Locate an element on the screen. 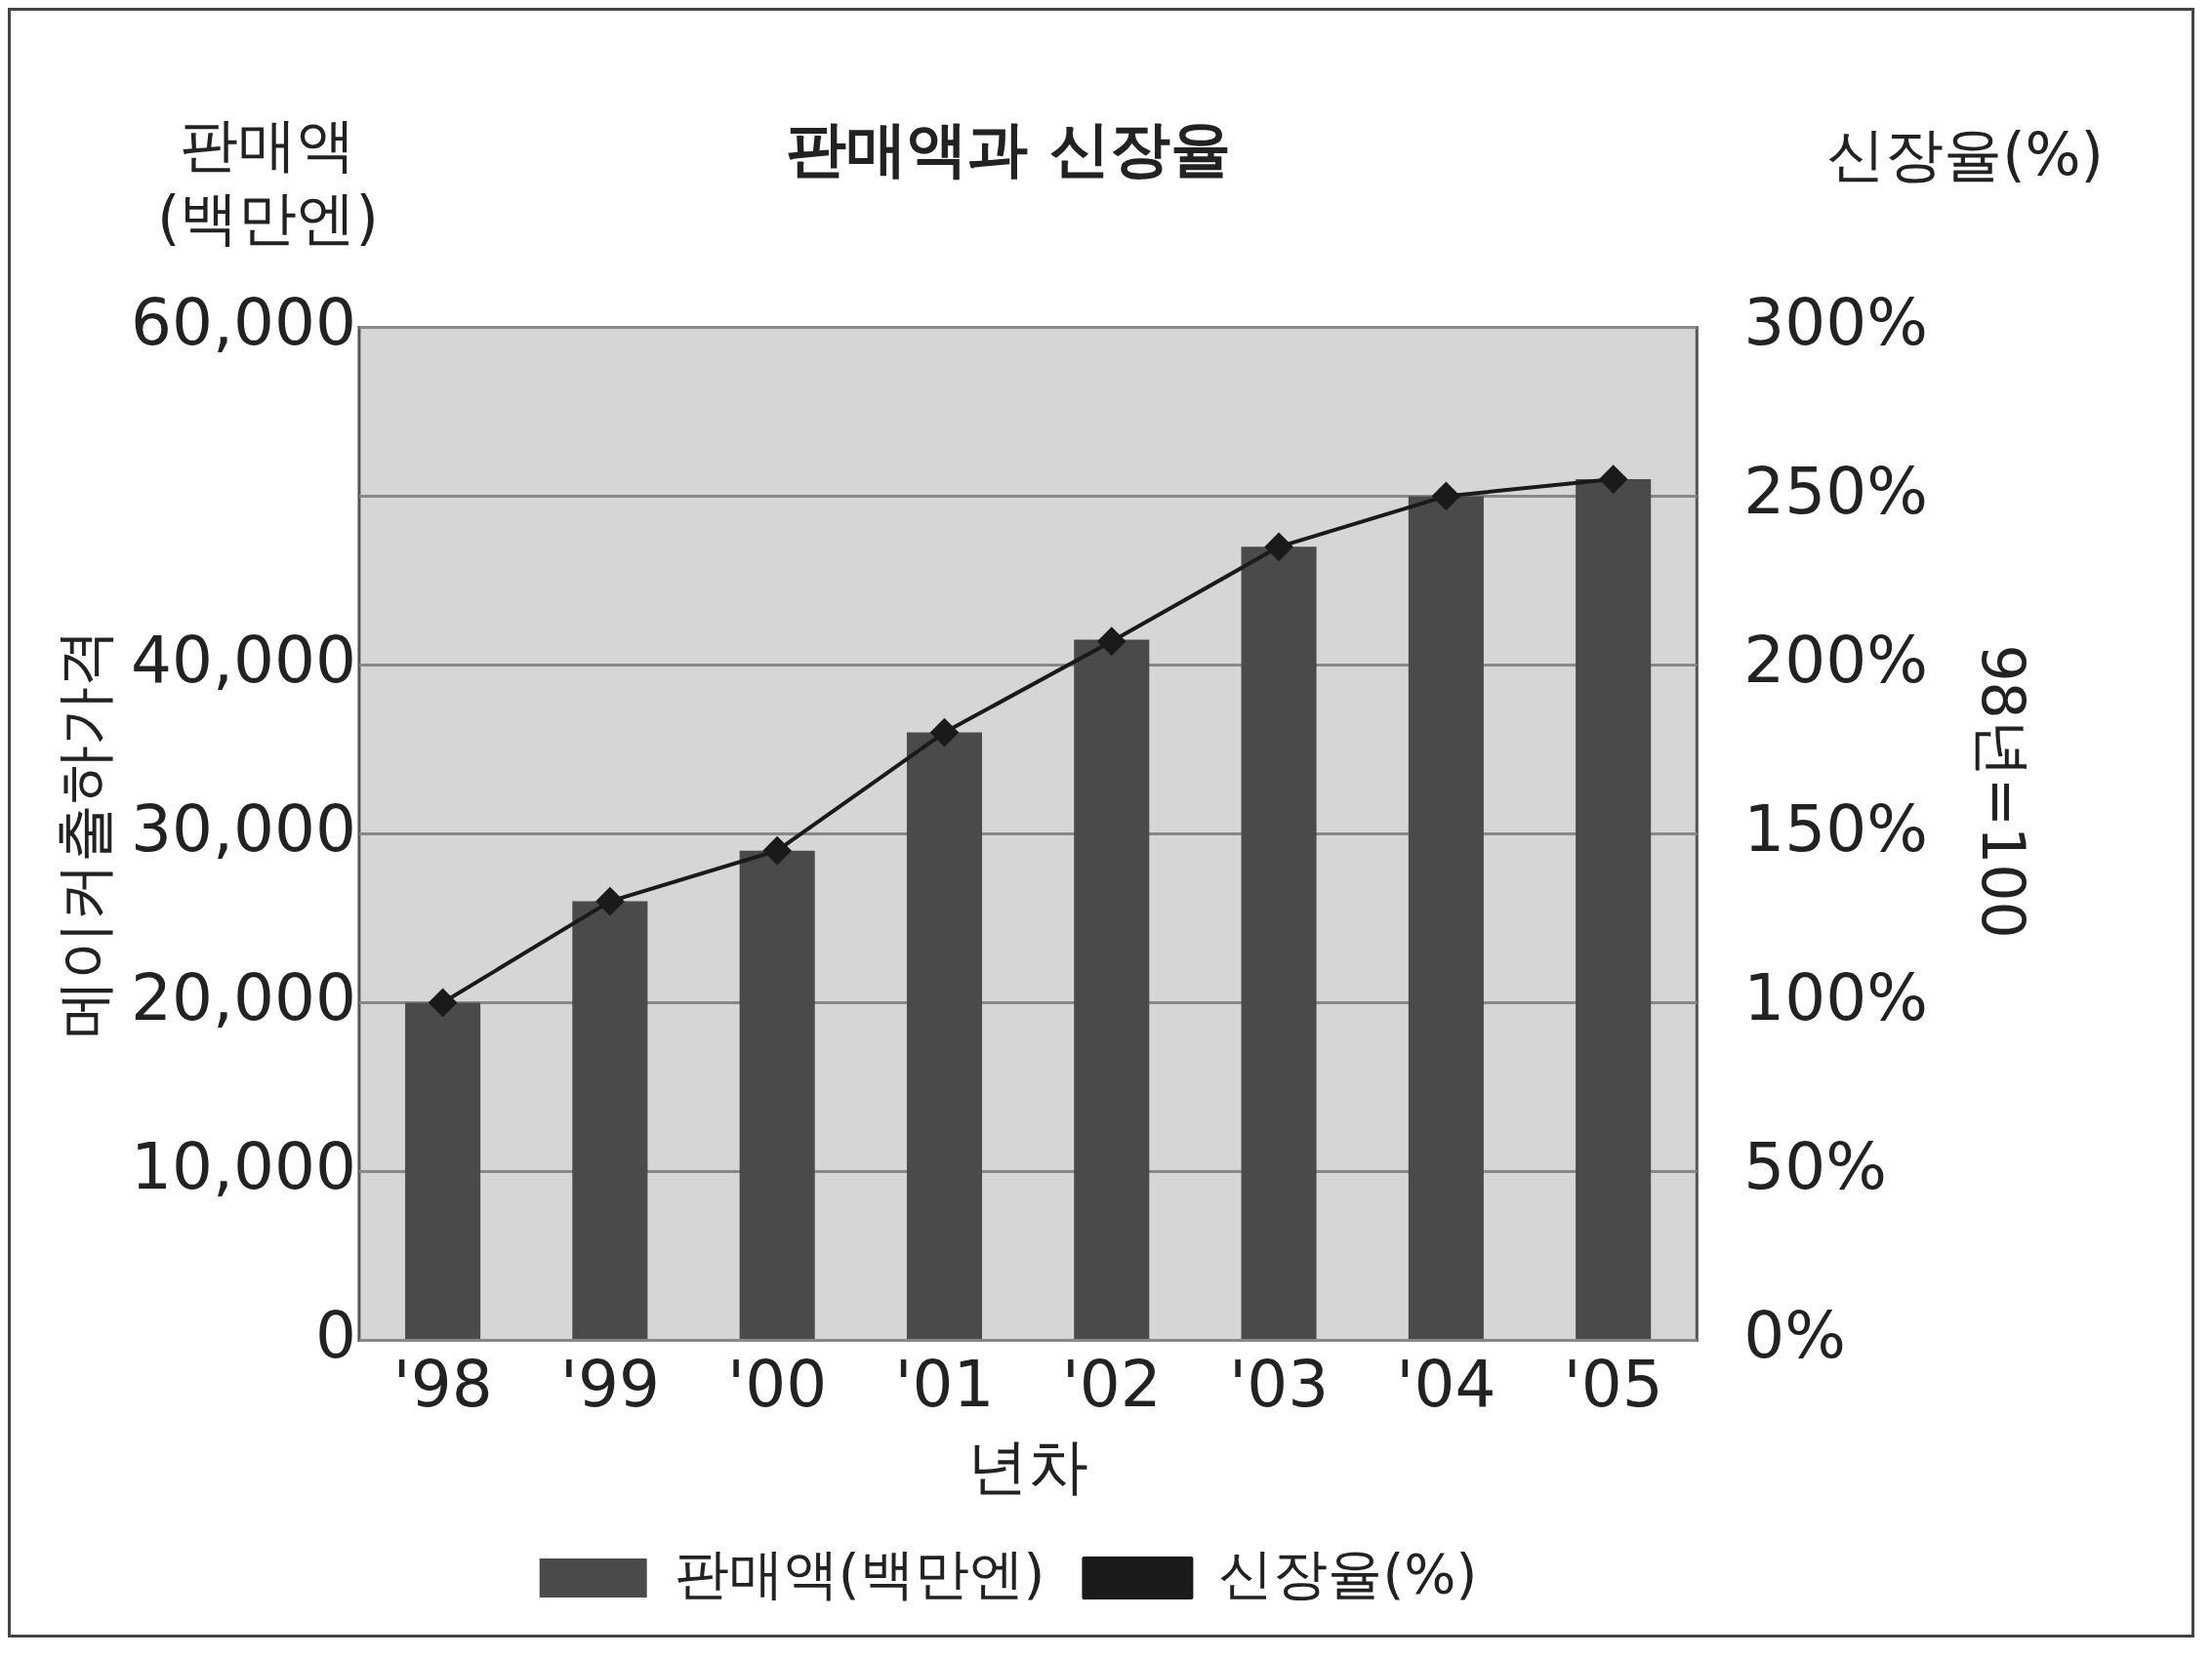 The width and height of the screenshot is (2212, 1659). text: 98년=100 is located at coordinates (2002, 791).